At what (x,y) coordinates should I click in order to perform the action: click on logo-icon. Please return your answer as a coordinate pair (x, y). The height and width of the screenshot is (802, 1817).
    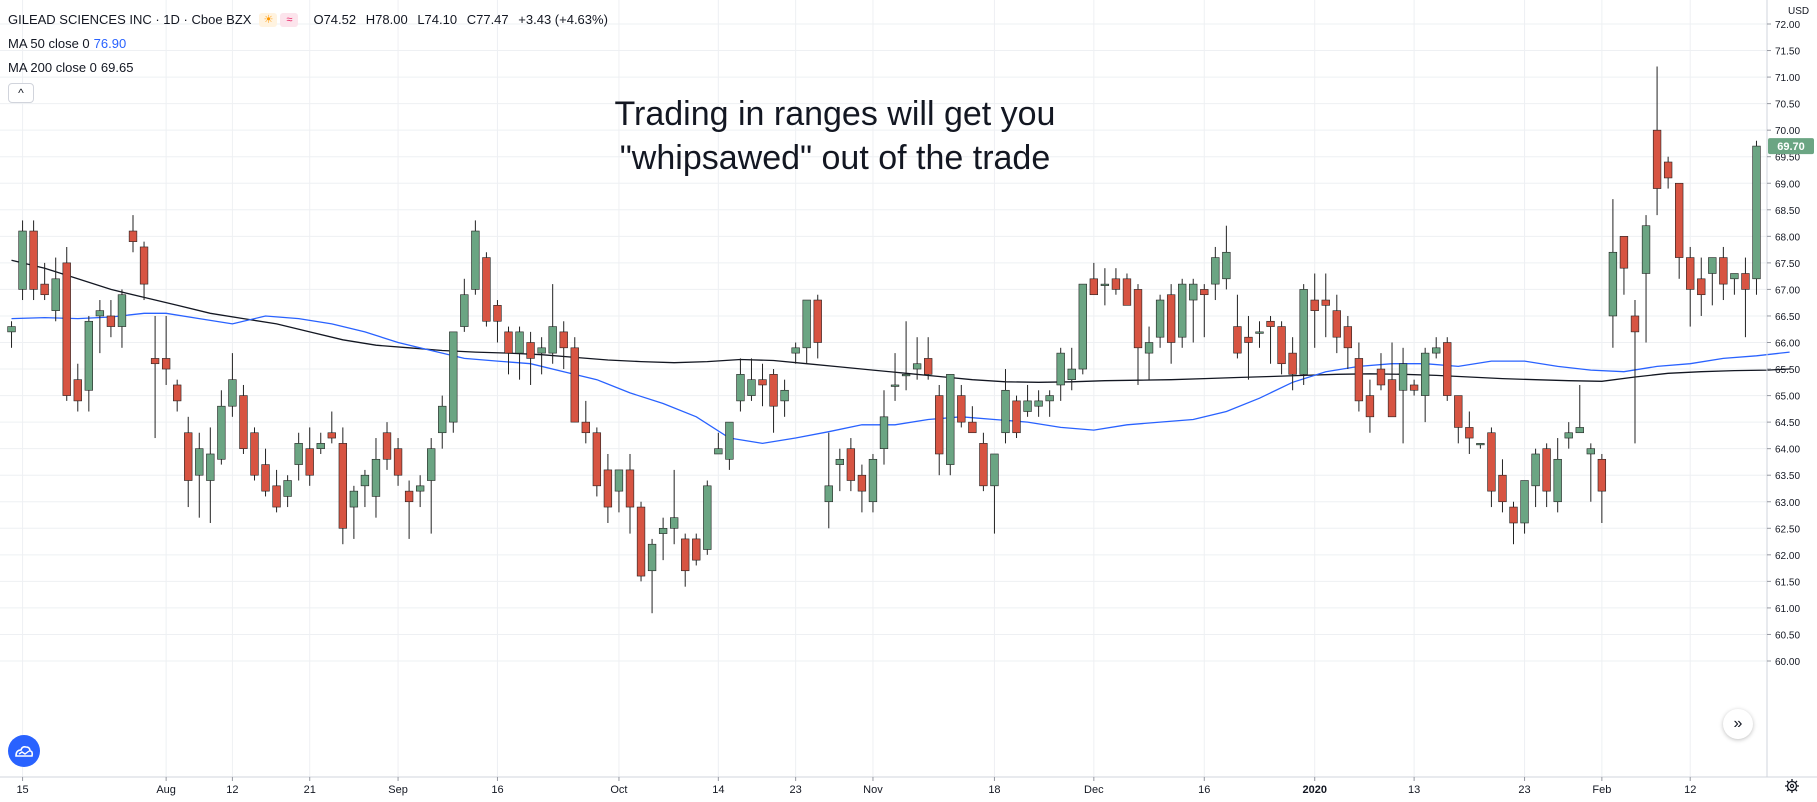
    Looking at the image, I should click on (24, 751).